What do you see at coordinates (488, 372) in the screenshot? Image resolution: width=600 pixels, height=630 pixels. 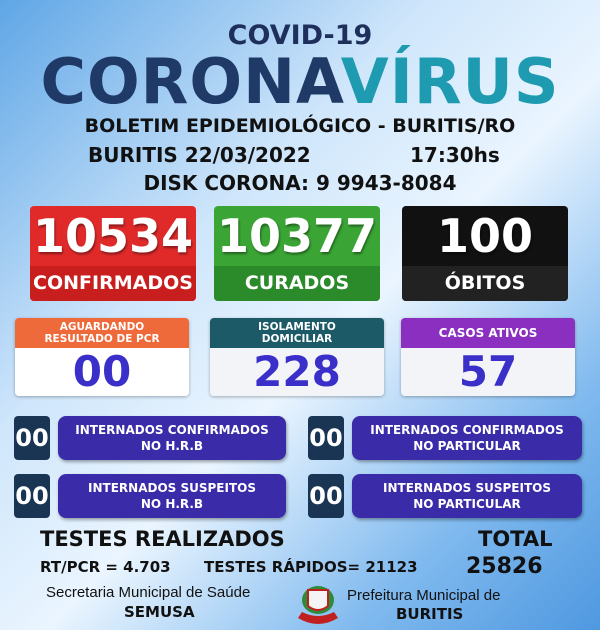 I see `active-cases-value: 57` at bounding box center [488, 372].